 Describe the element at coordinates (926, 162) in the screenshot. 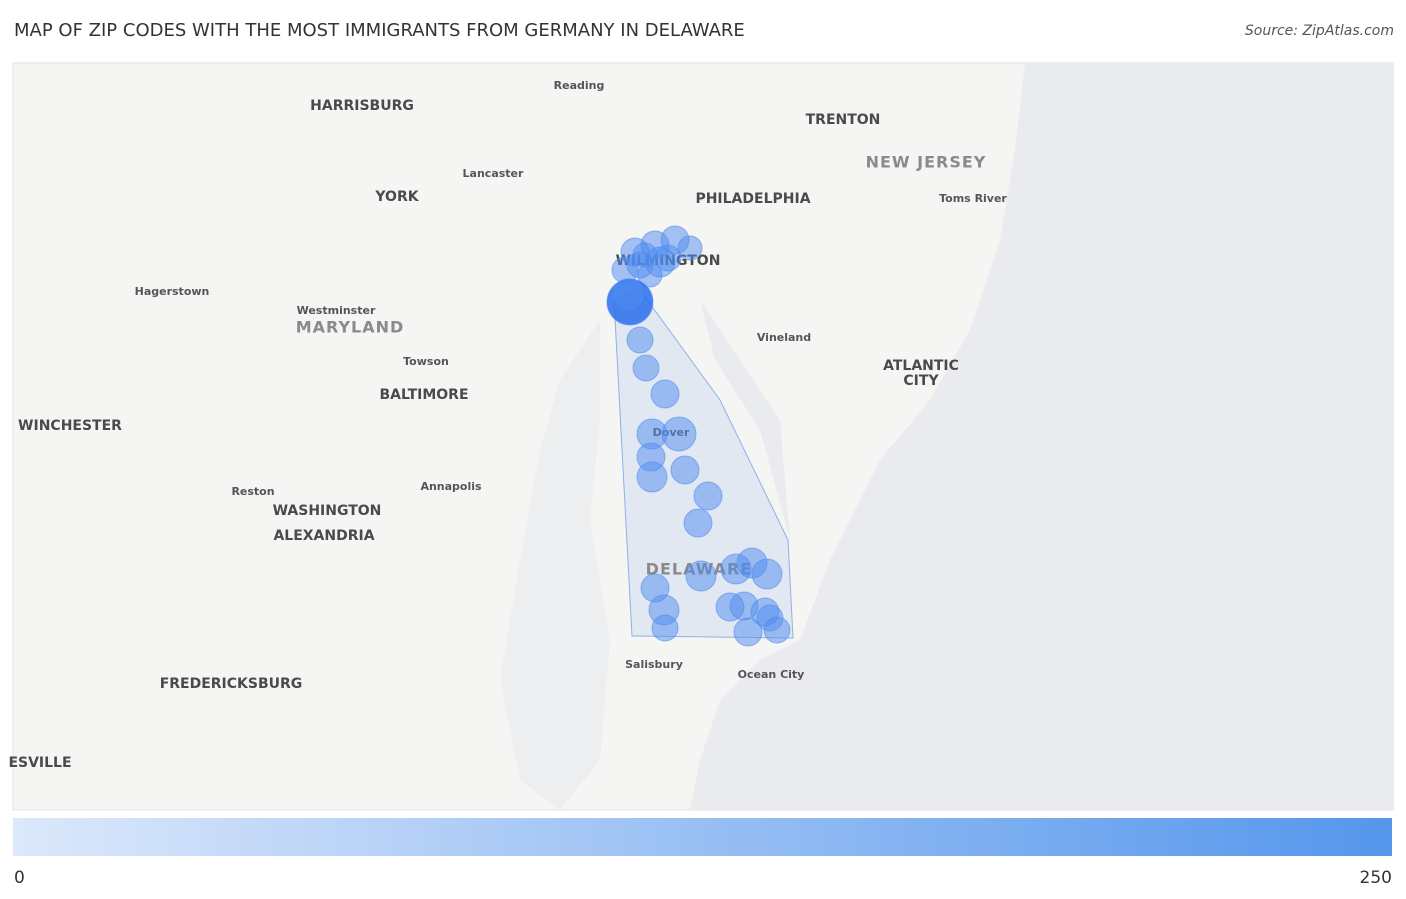

I see `place-label: NEW JERSEY` at that location.